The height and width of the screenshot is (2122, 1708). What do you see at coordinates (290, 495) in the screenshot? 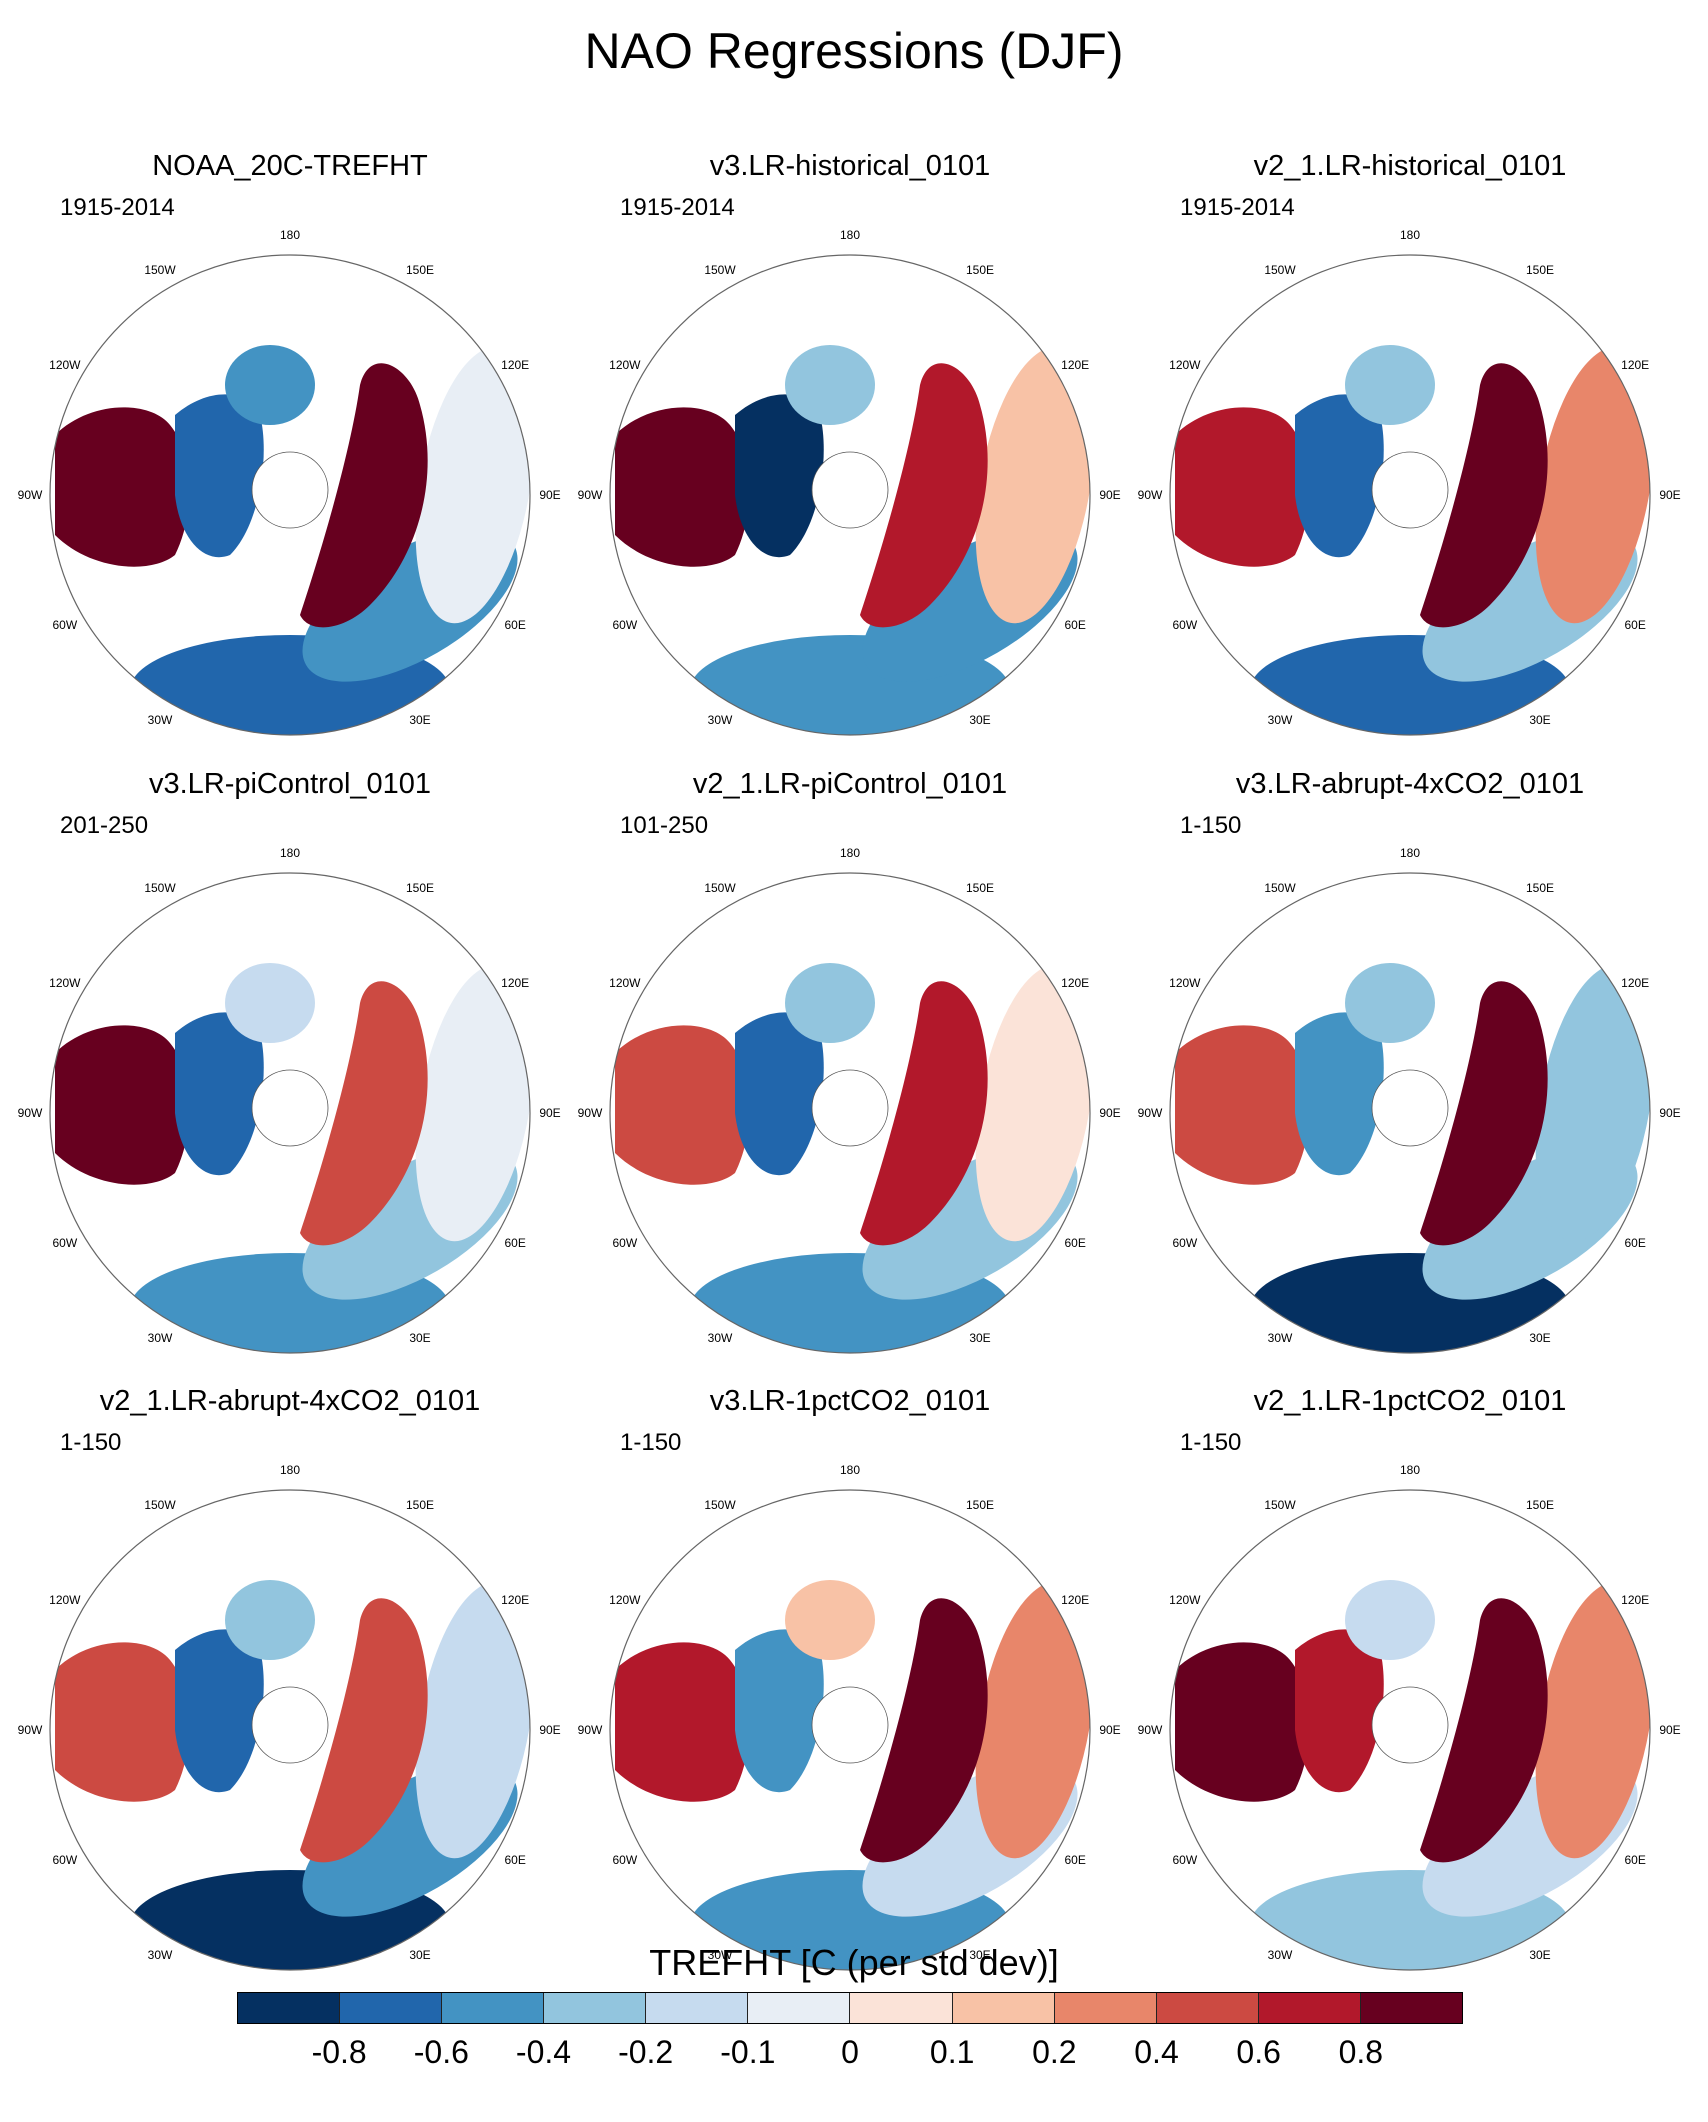
I see `map-boundary` at bounding box center [290, 495].